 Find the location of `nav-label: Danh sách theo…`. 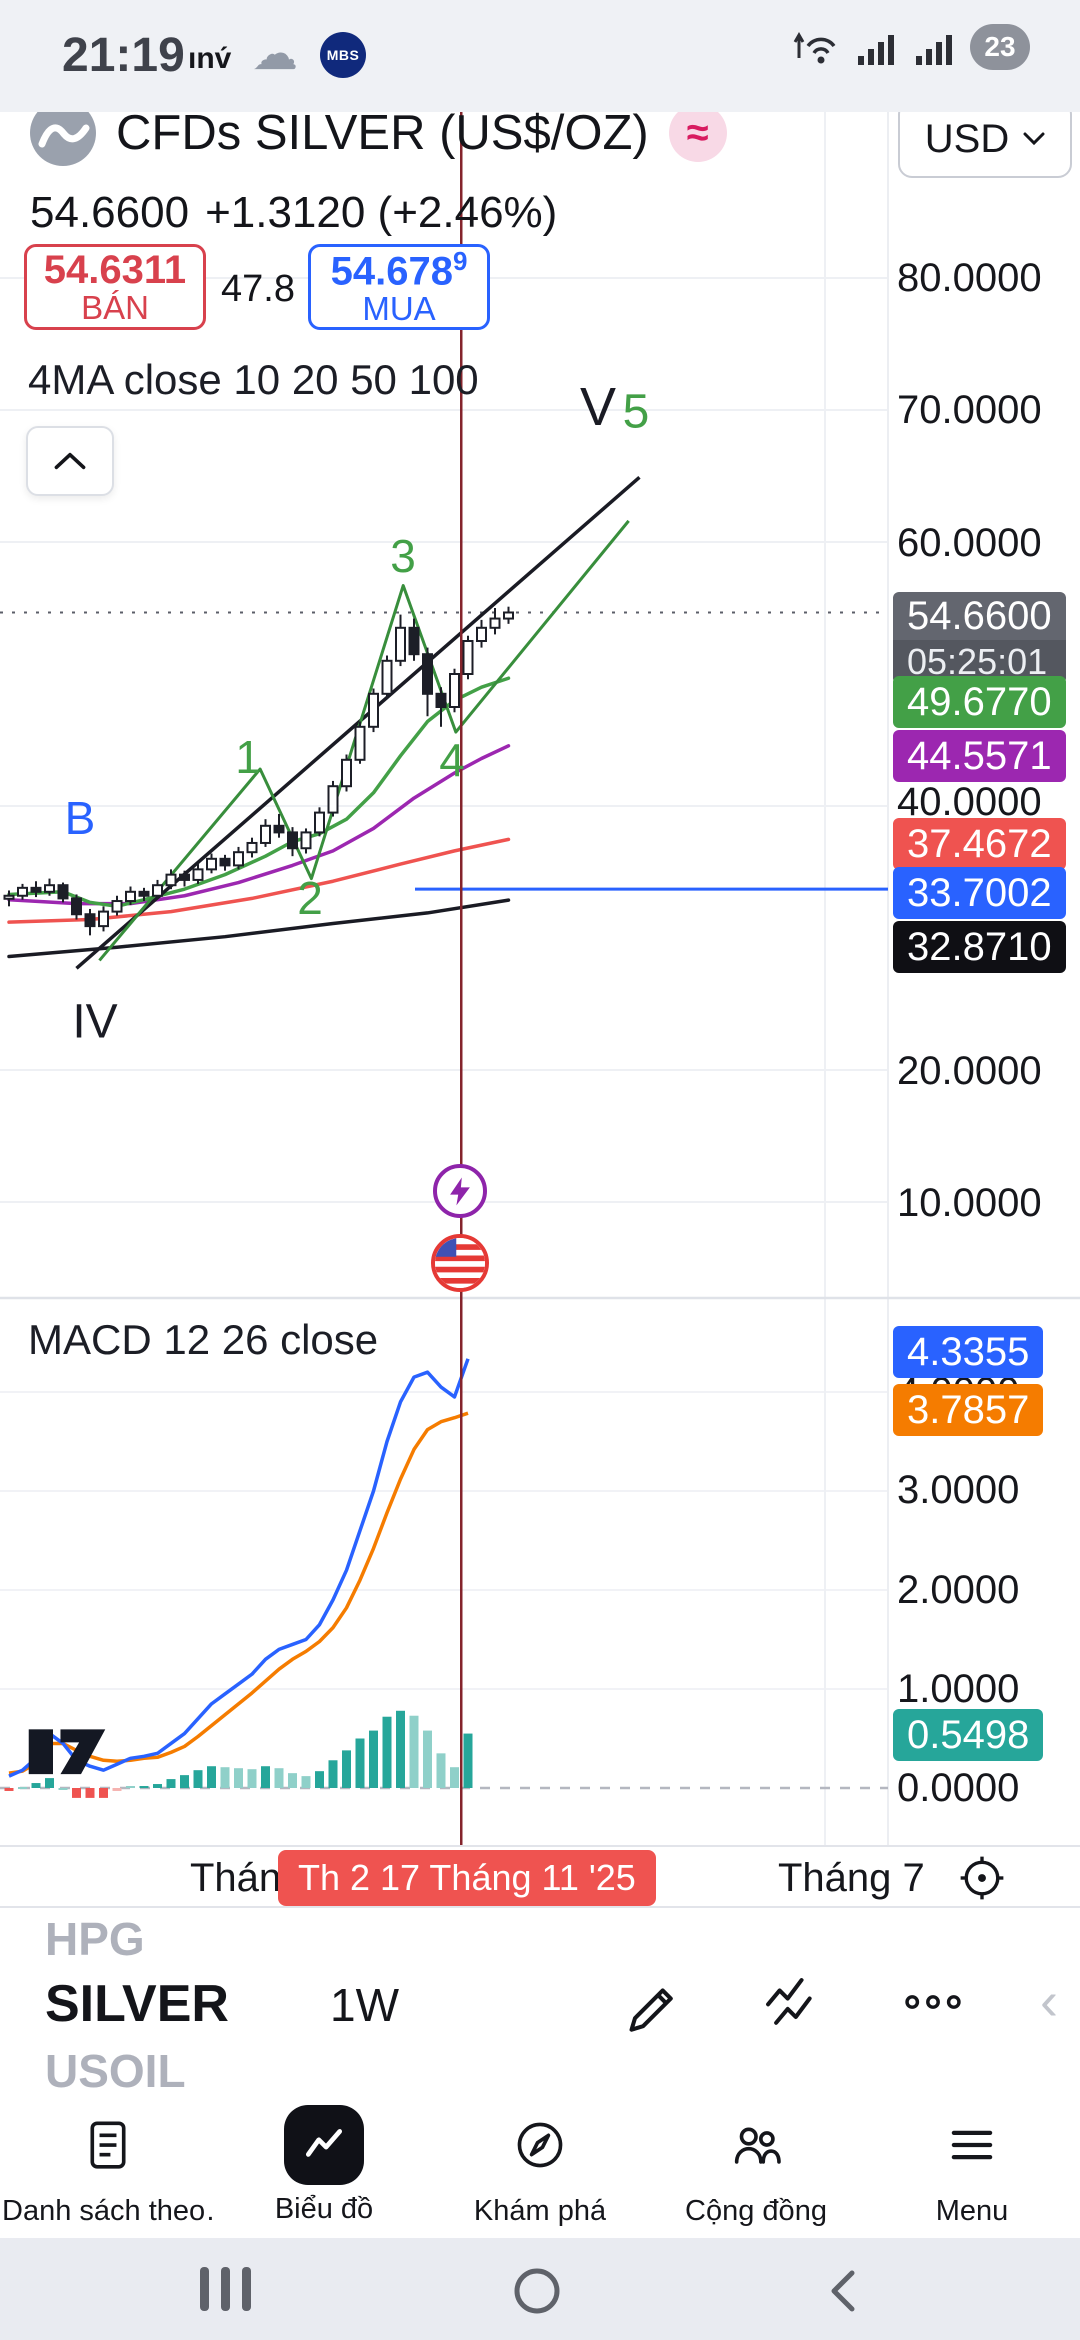

nav-label: Danh sách theo… is located at coordinates (108, 2210).